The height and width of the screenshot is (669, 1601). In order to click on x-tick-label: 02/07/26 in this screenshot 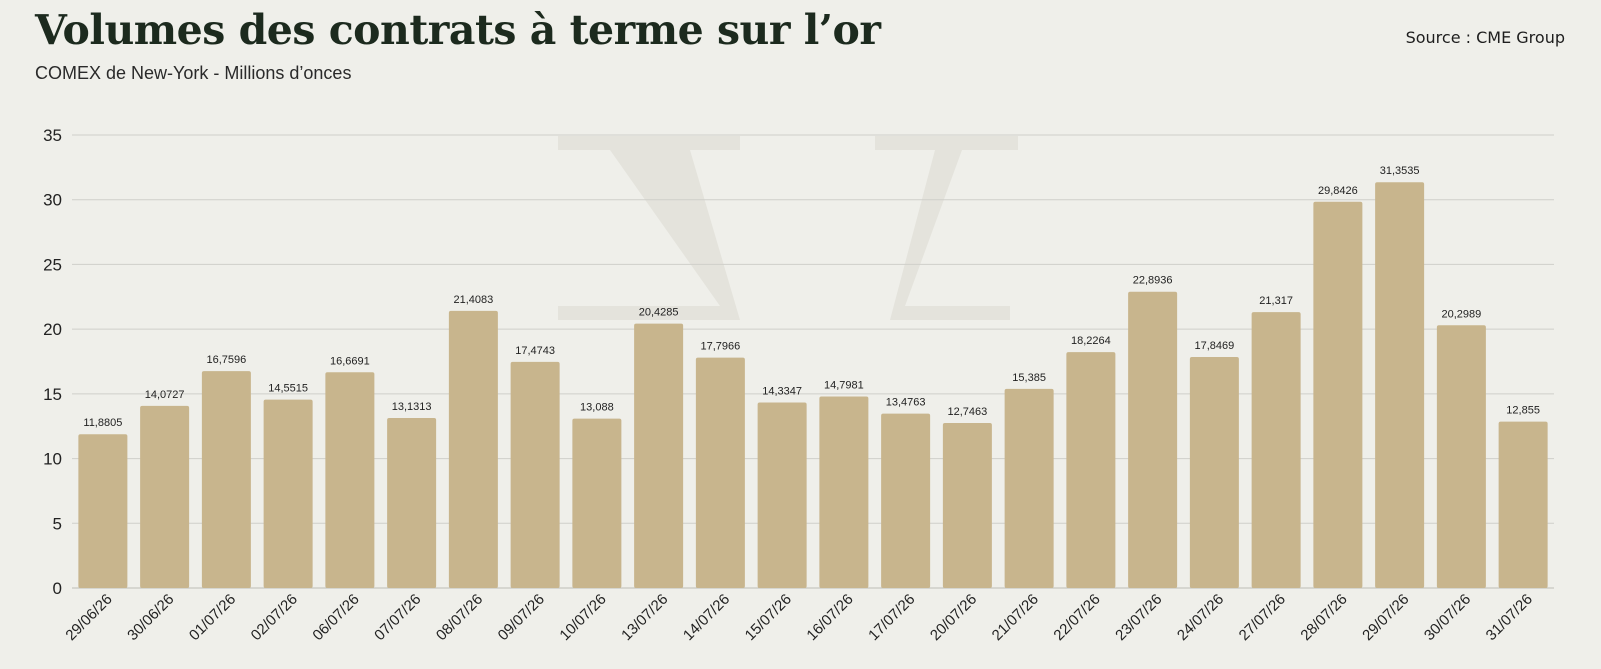, I will do `click(274, 617)`.